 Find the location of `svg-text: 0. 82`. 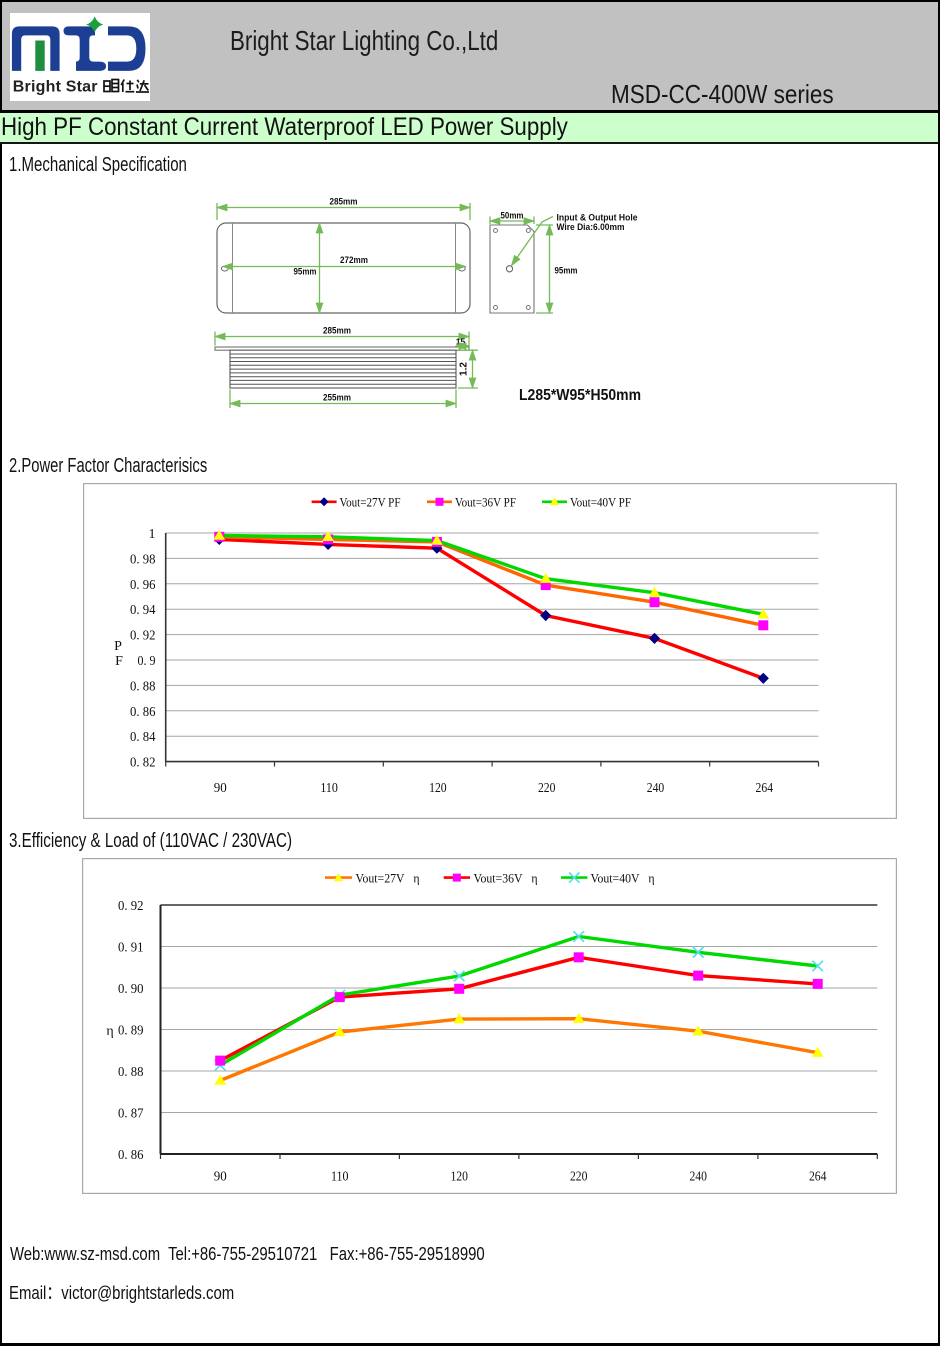

svg-text: 0. 82 is located at coordinates (143, 763).